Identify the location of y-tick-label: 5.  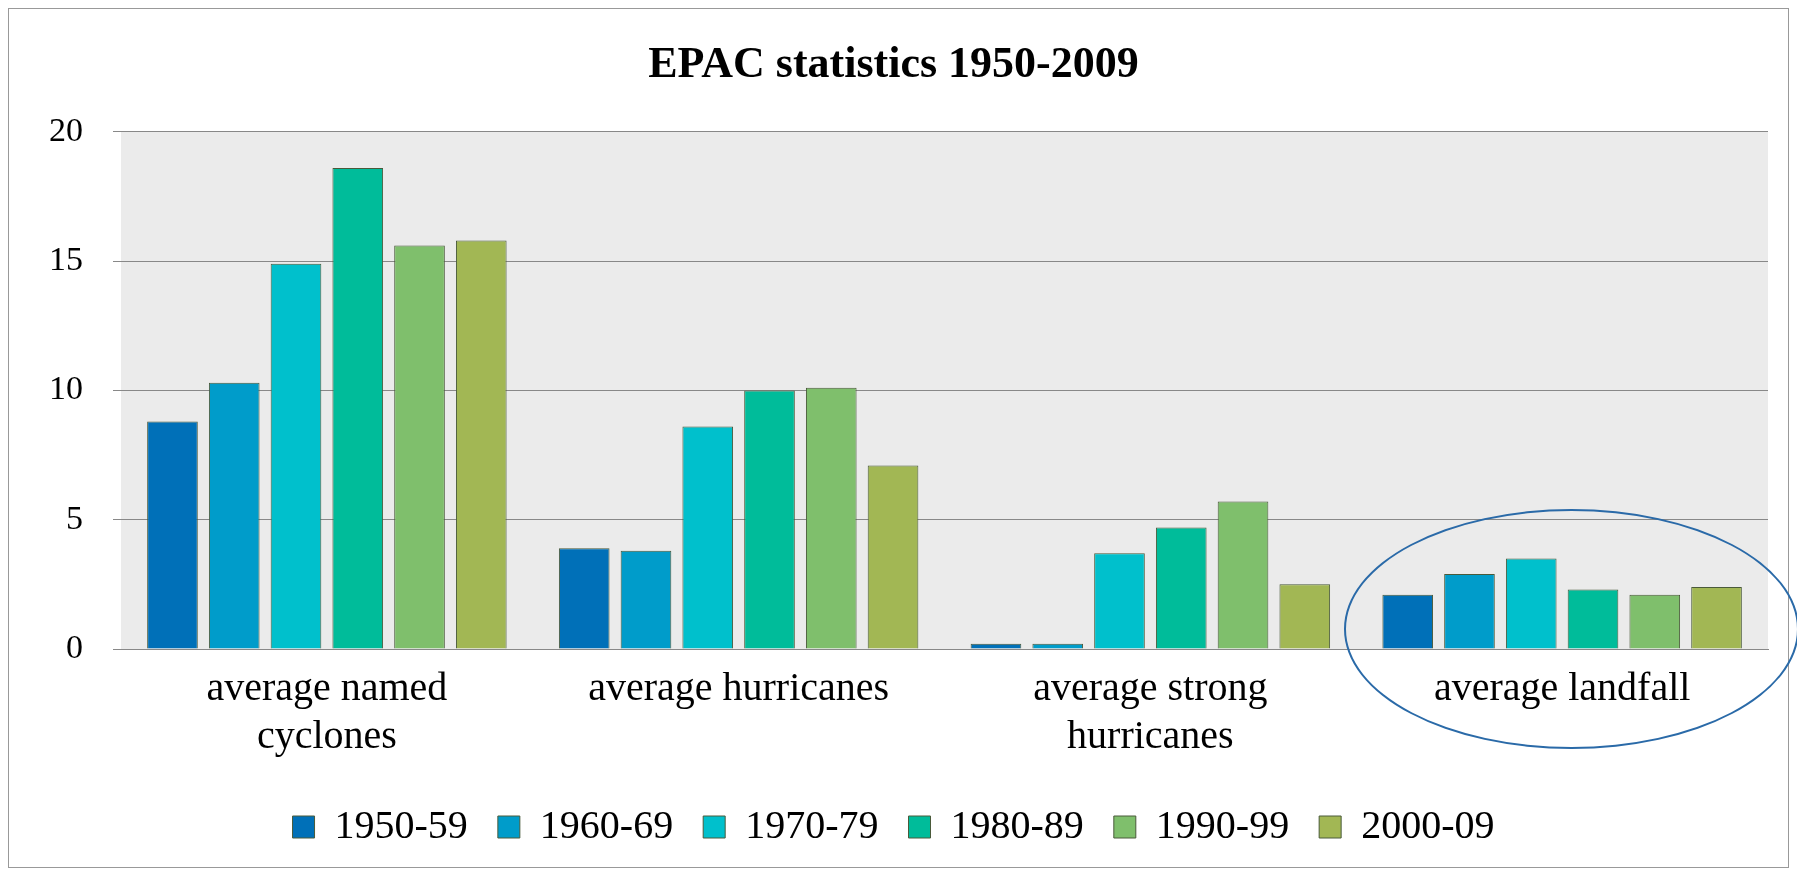
(74, 517).